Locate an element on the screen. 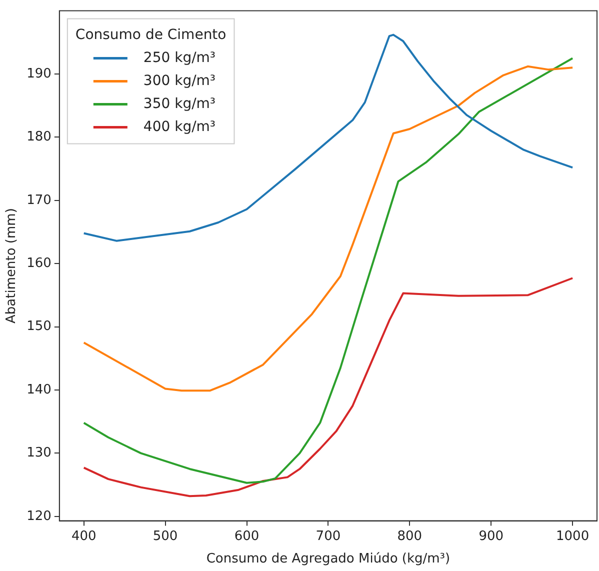  y-tick-label: 120 is located at coordinates (39, 516).